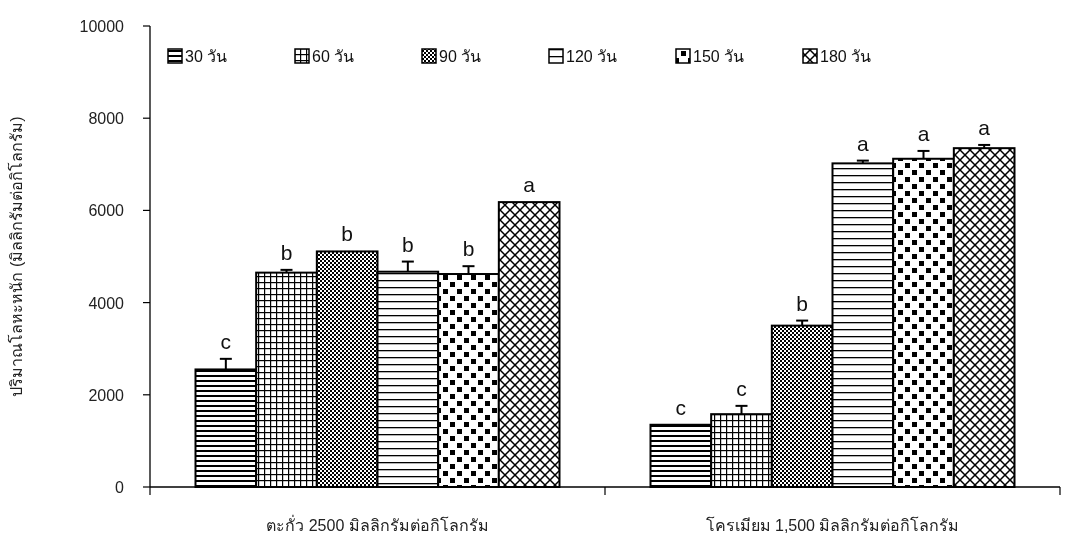 The width and height of the screenshot is (1065, 548). What do you see at coordinates (102, 26) in the screenshot?
I see `y-tick-label: 10000` at bounding box center [102, 26].